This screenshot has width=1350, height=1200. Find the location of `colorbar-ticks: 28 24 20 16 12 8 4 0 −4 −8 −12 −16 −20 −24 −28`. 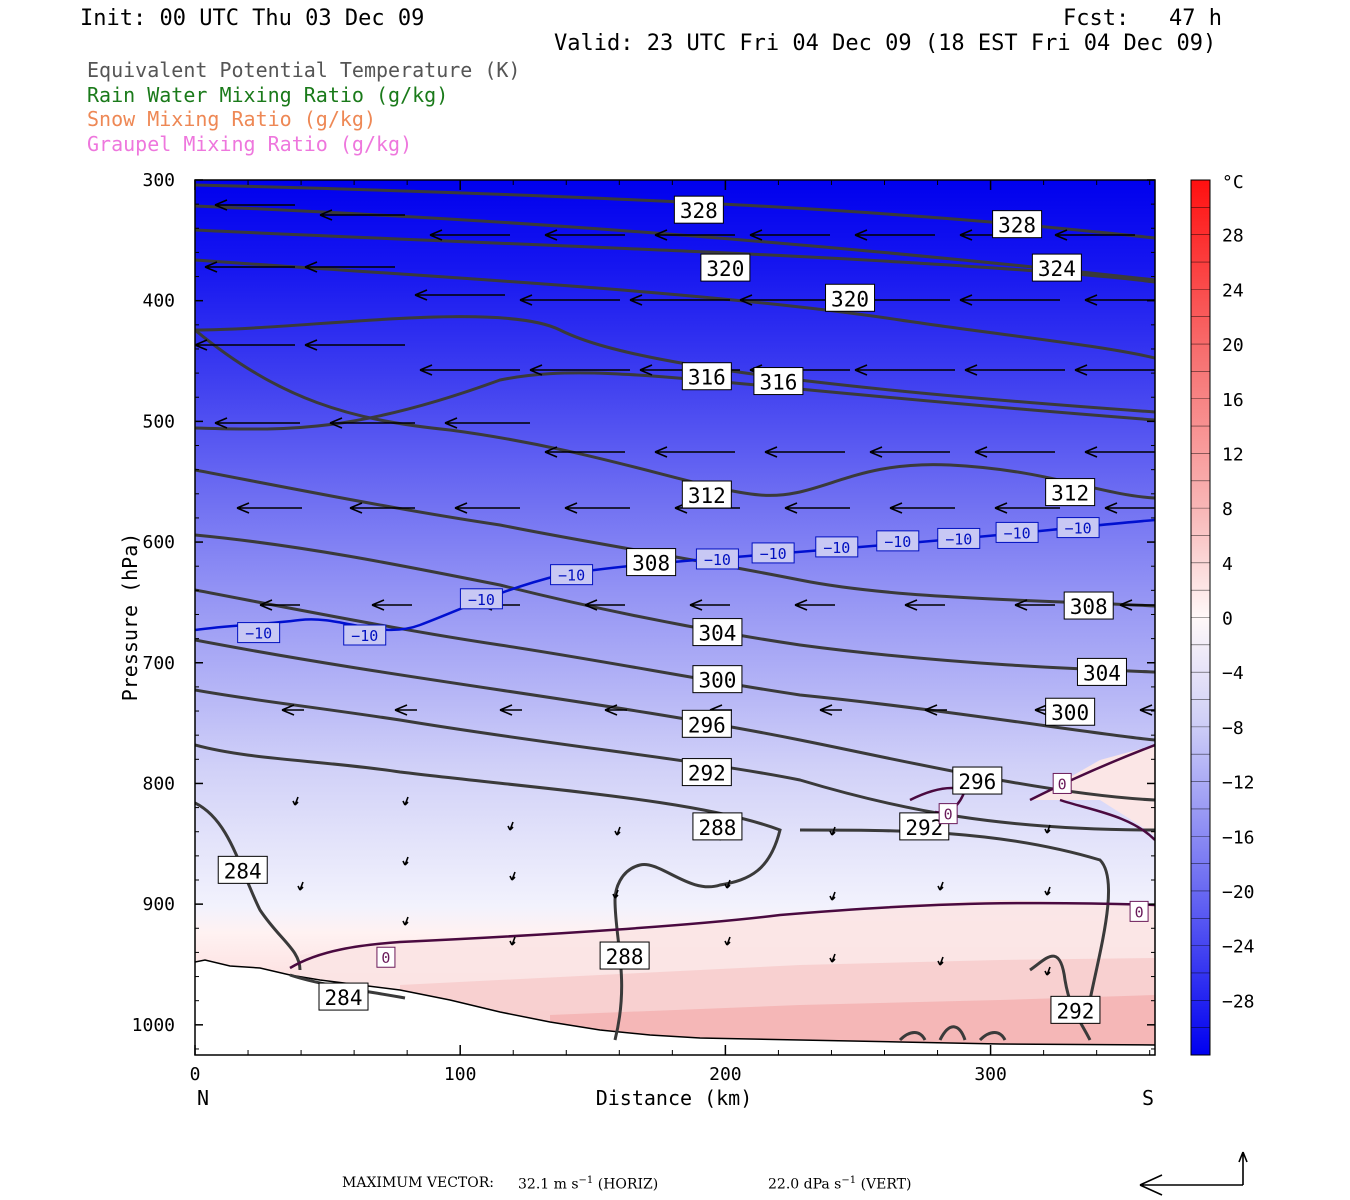

colorbar-ticks: 28 24 20 16 12 8 4 0 −4 −8 −12 −16 −20 −24 −28 is located at coordinates (1238, 619).